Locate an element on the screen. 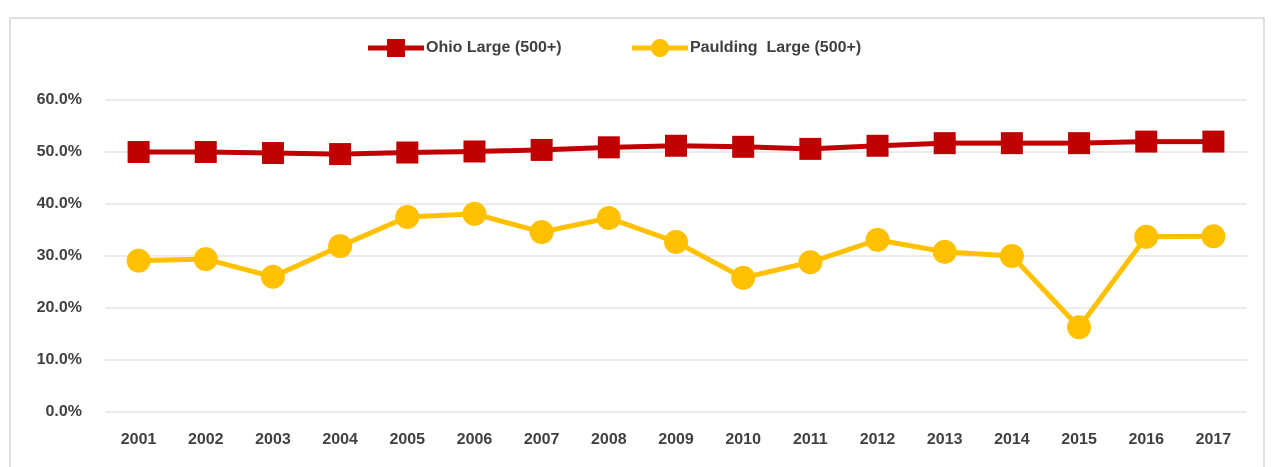 Image resolution: width=1275 pixels, height=467 pixels. x-tick-label: 2009 is located at coordinates (676, 439).